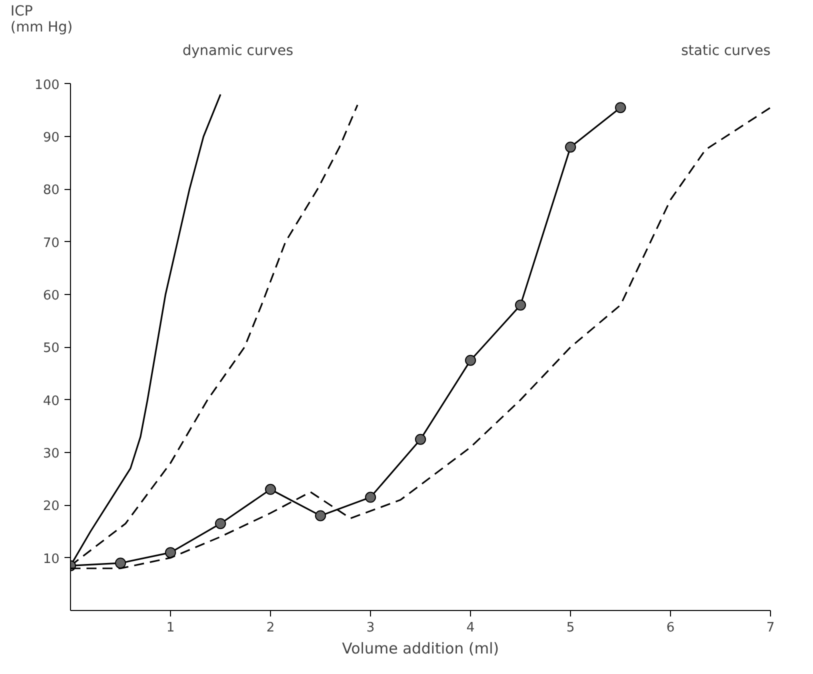  I want to click on y-tick-label: 90, so click(51, 138).